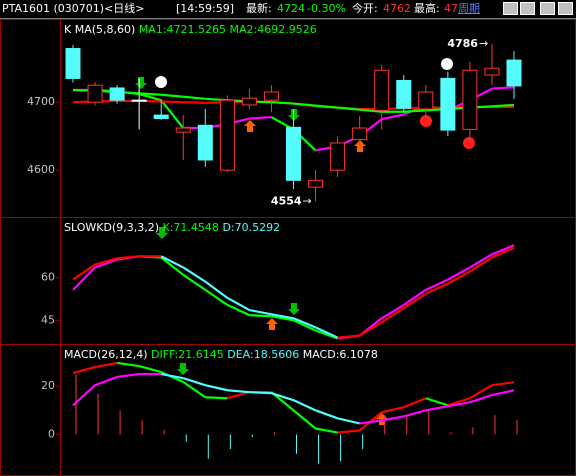  Describe the element at coordinates (397, 8) in the screenshot. I see `open: 4762` at that location.